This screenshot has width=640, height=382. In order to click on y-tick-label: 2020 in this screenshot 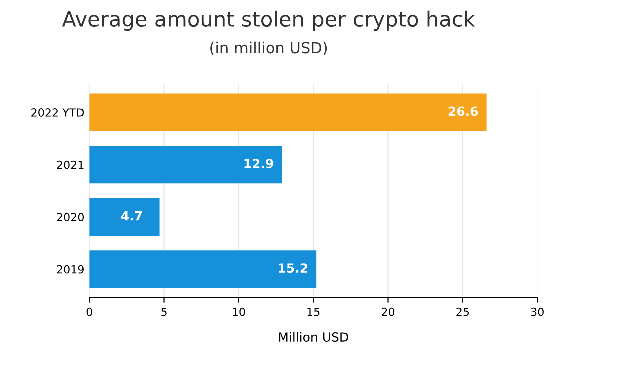, I will do `click(70, 217)`.